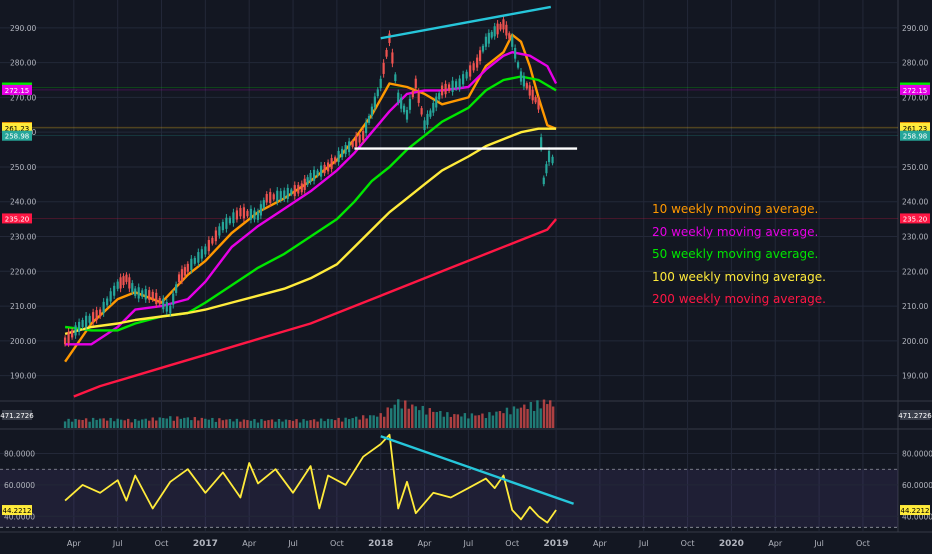 This screenshot has width=932, height=554. Describe the element at coordinates (292, 543) in the screenshot. I see `x-tick-label: Jul` at that location.